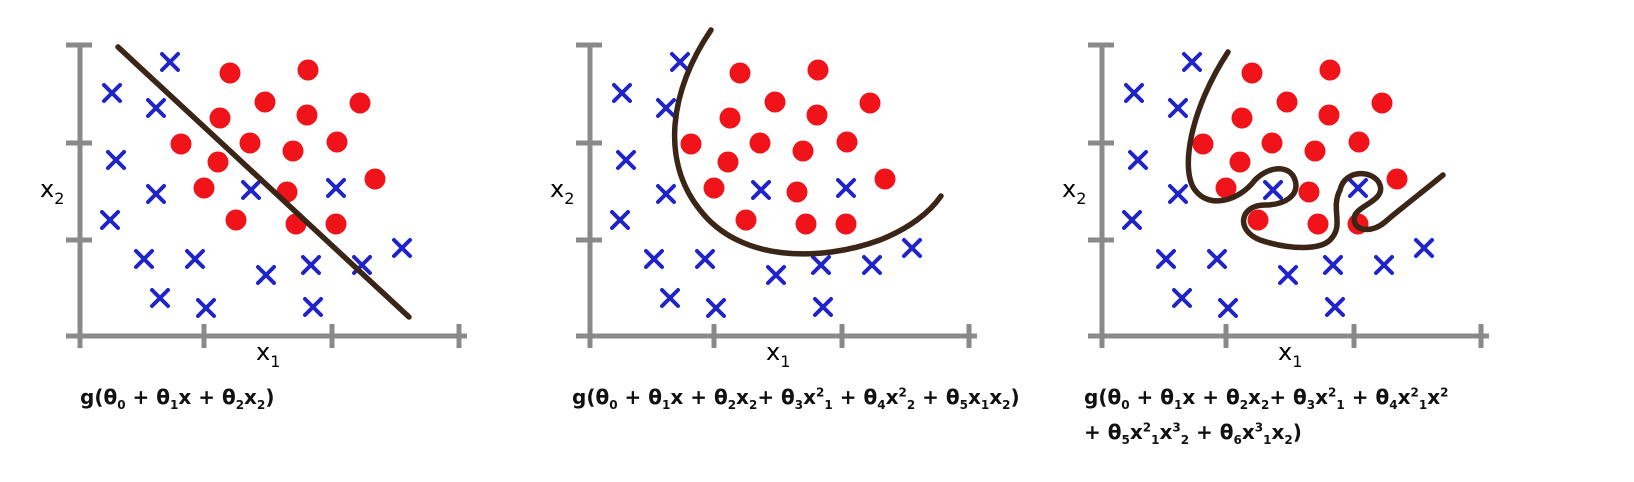  Describe the element at coordinates (569, 198) in the screenshot. I see `y-axis-label-sub: 2` at that location.